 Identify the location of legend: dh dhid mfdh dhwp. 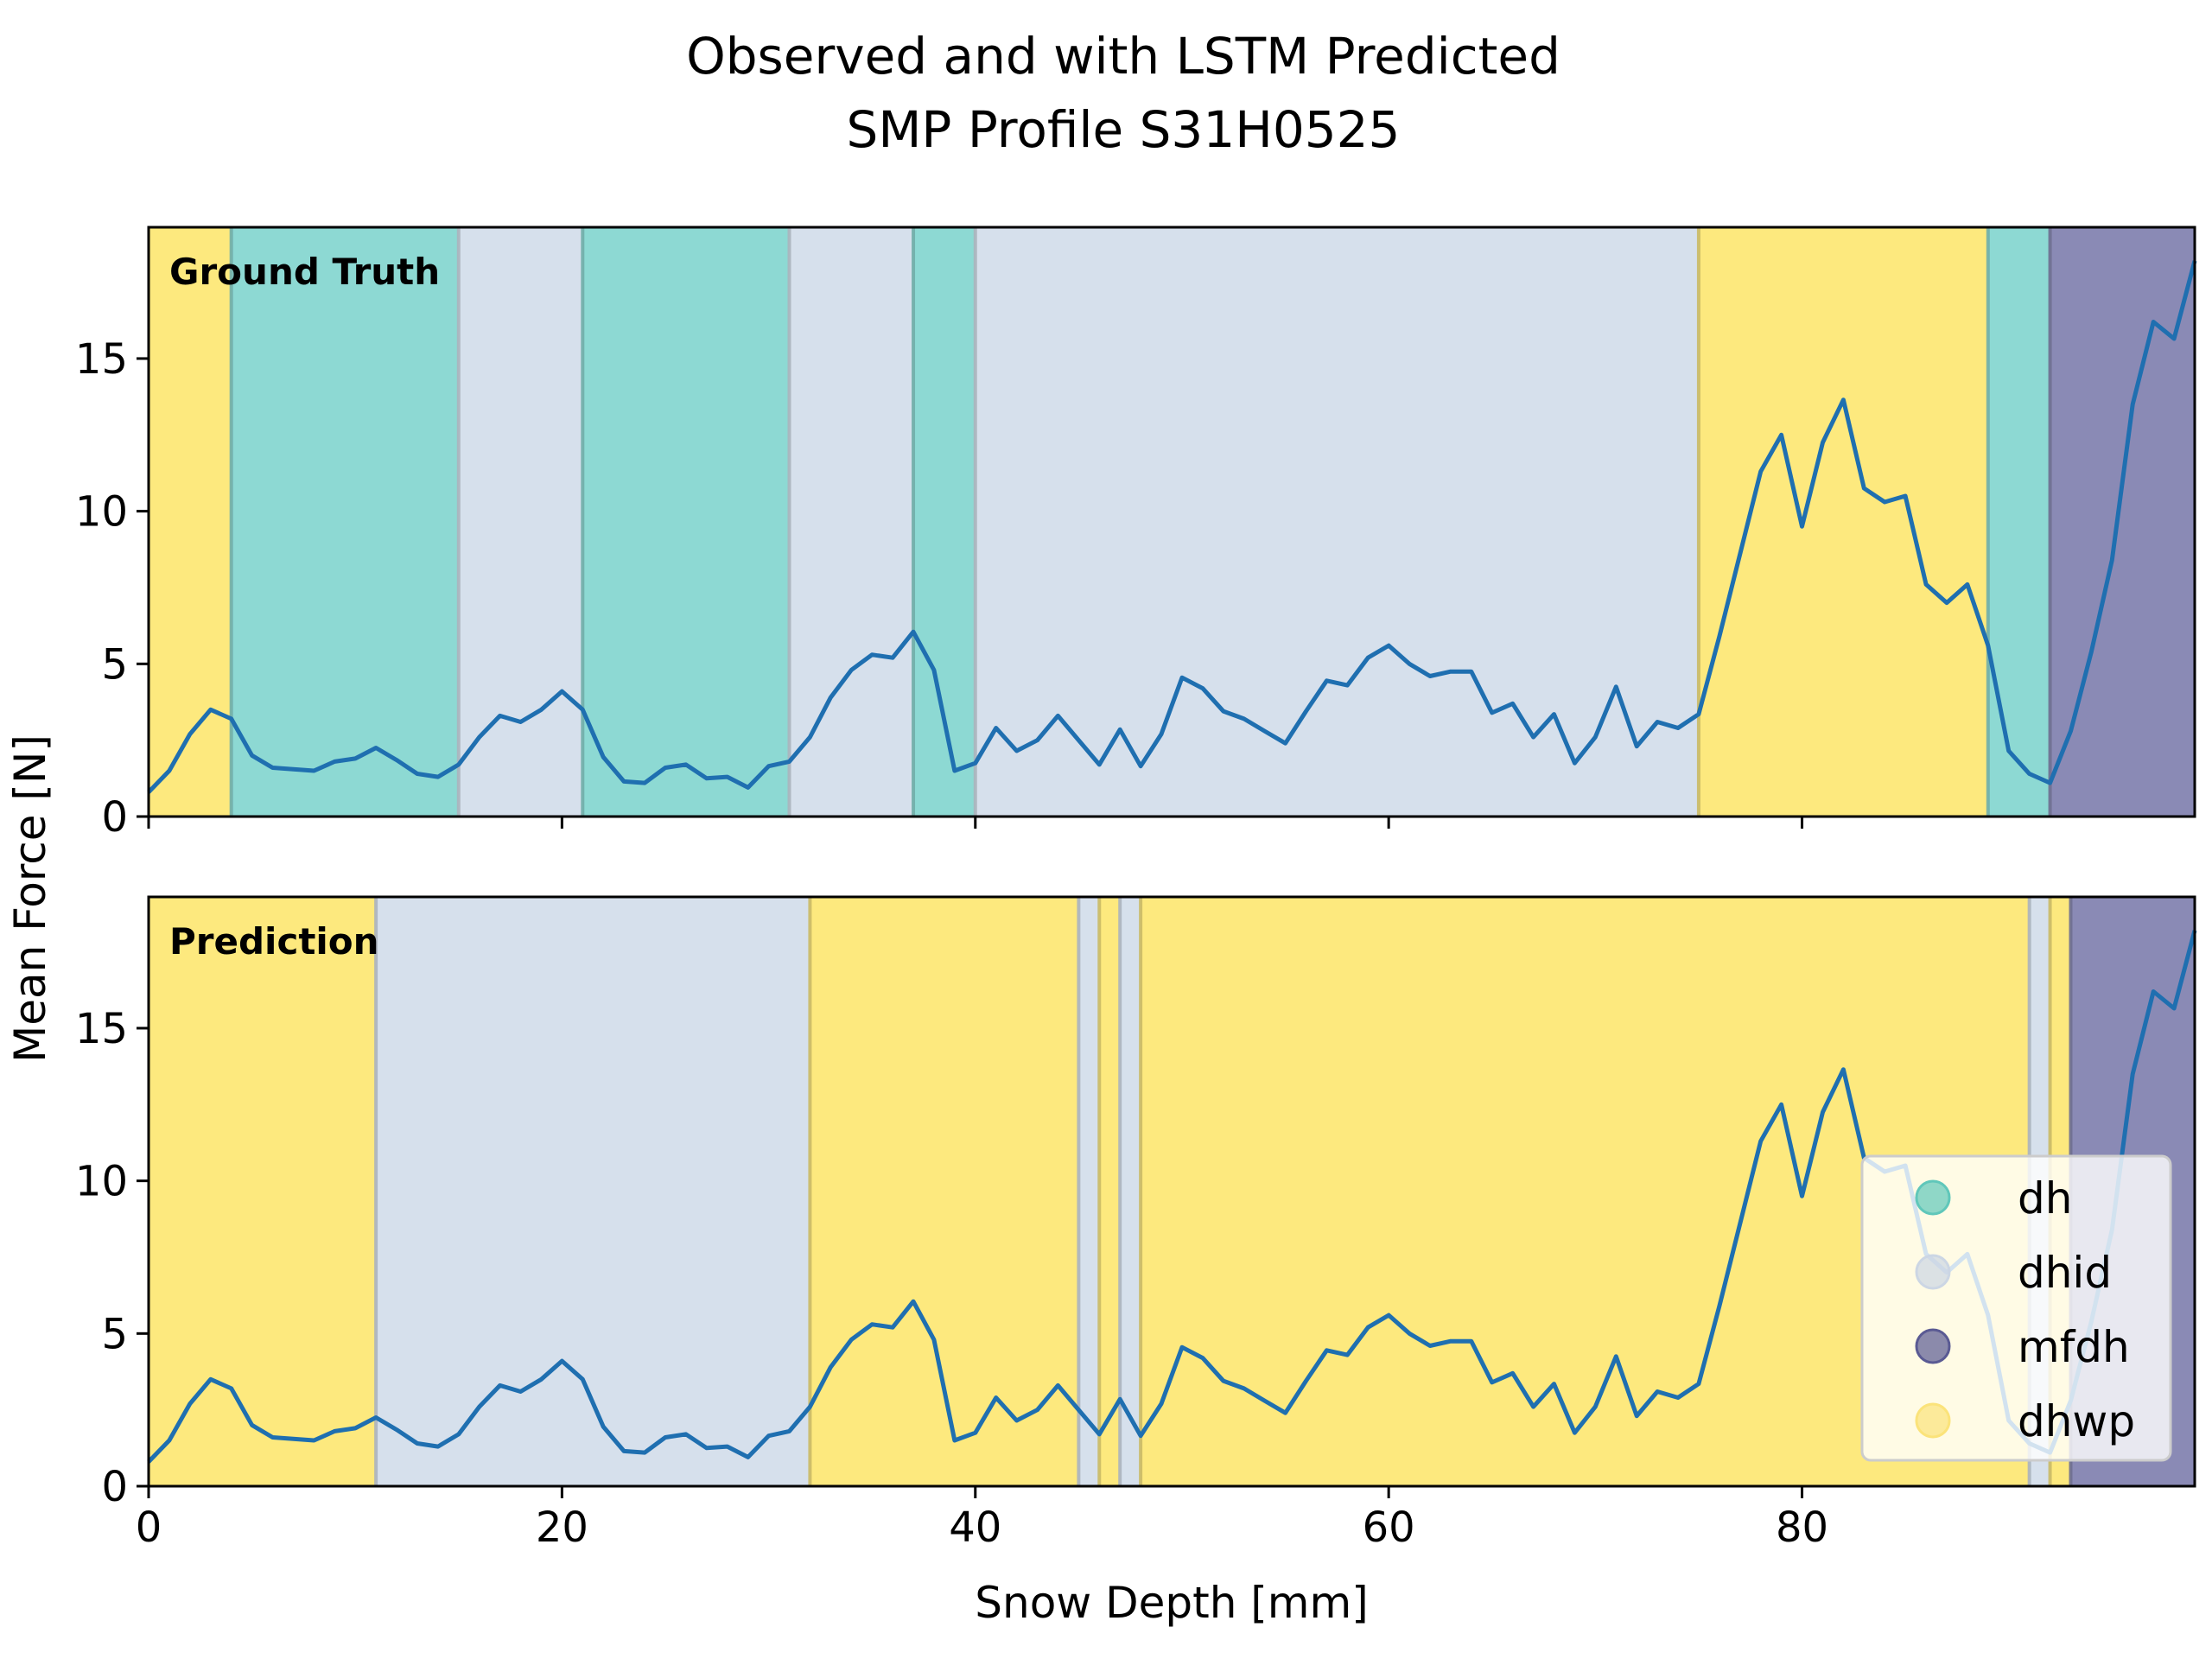
(2016, 1308).